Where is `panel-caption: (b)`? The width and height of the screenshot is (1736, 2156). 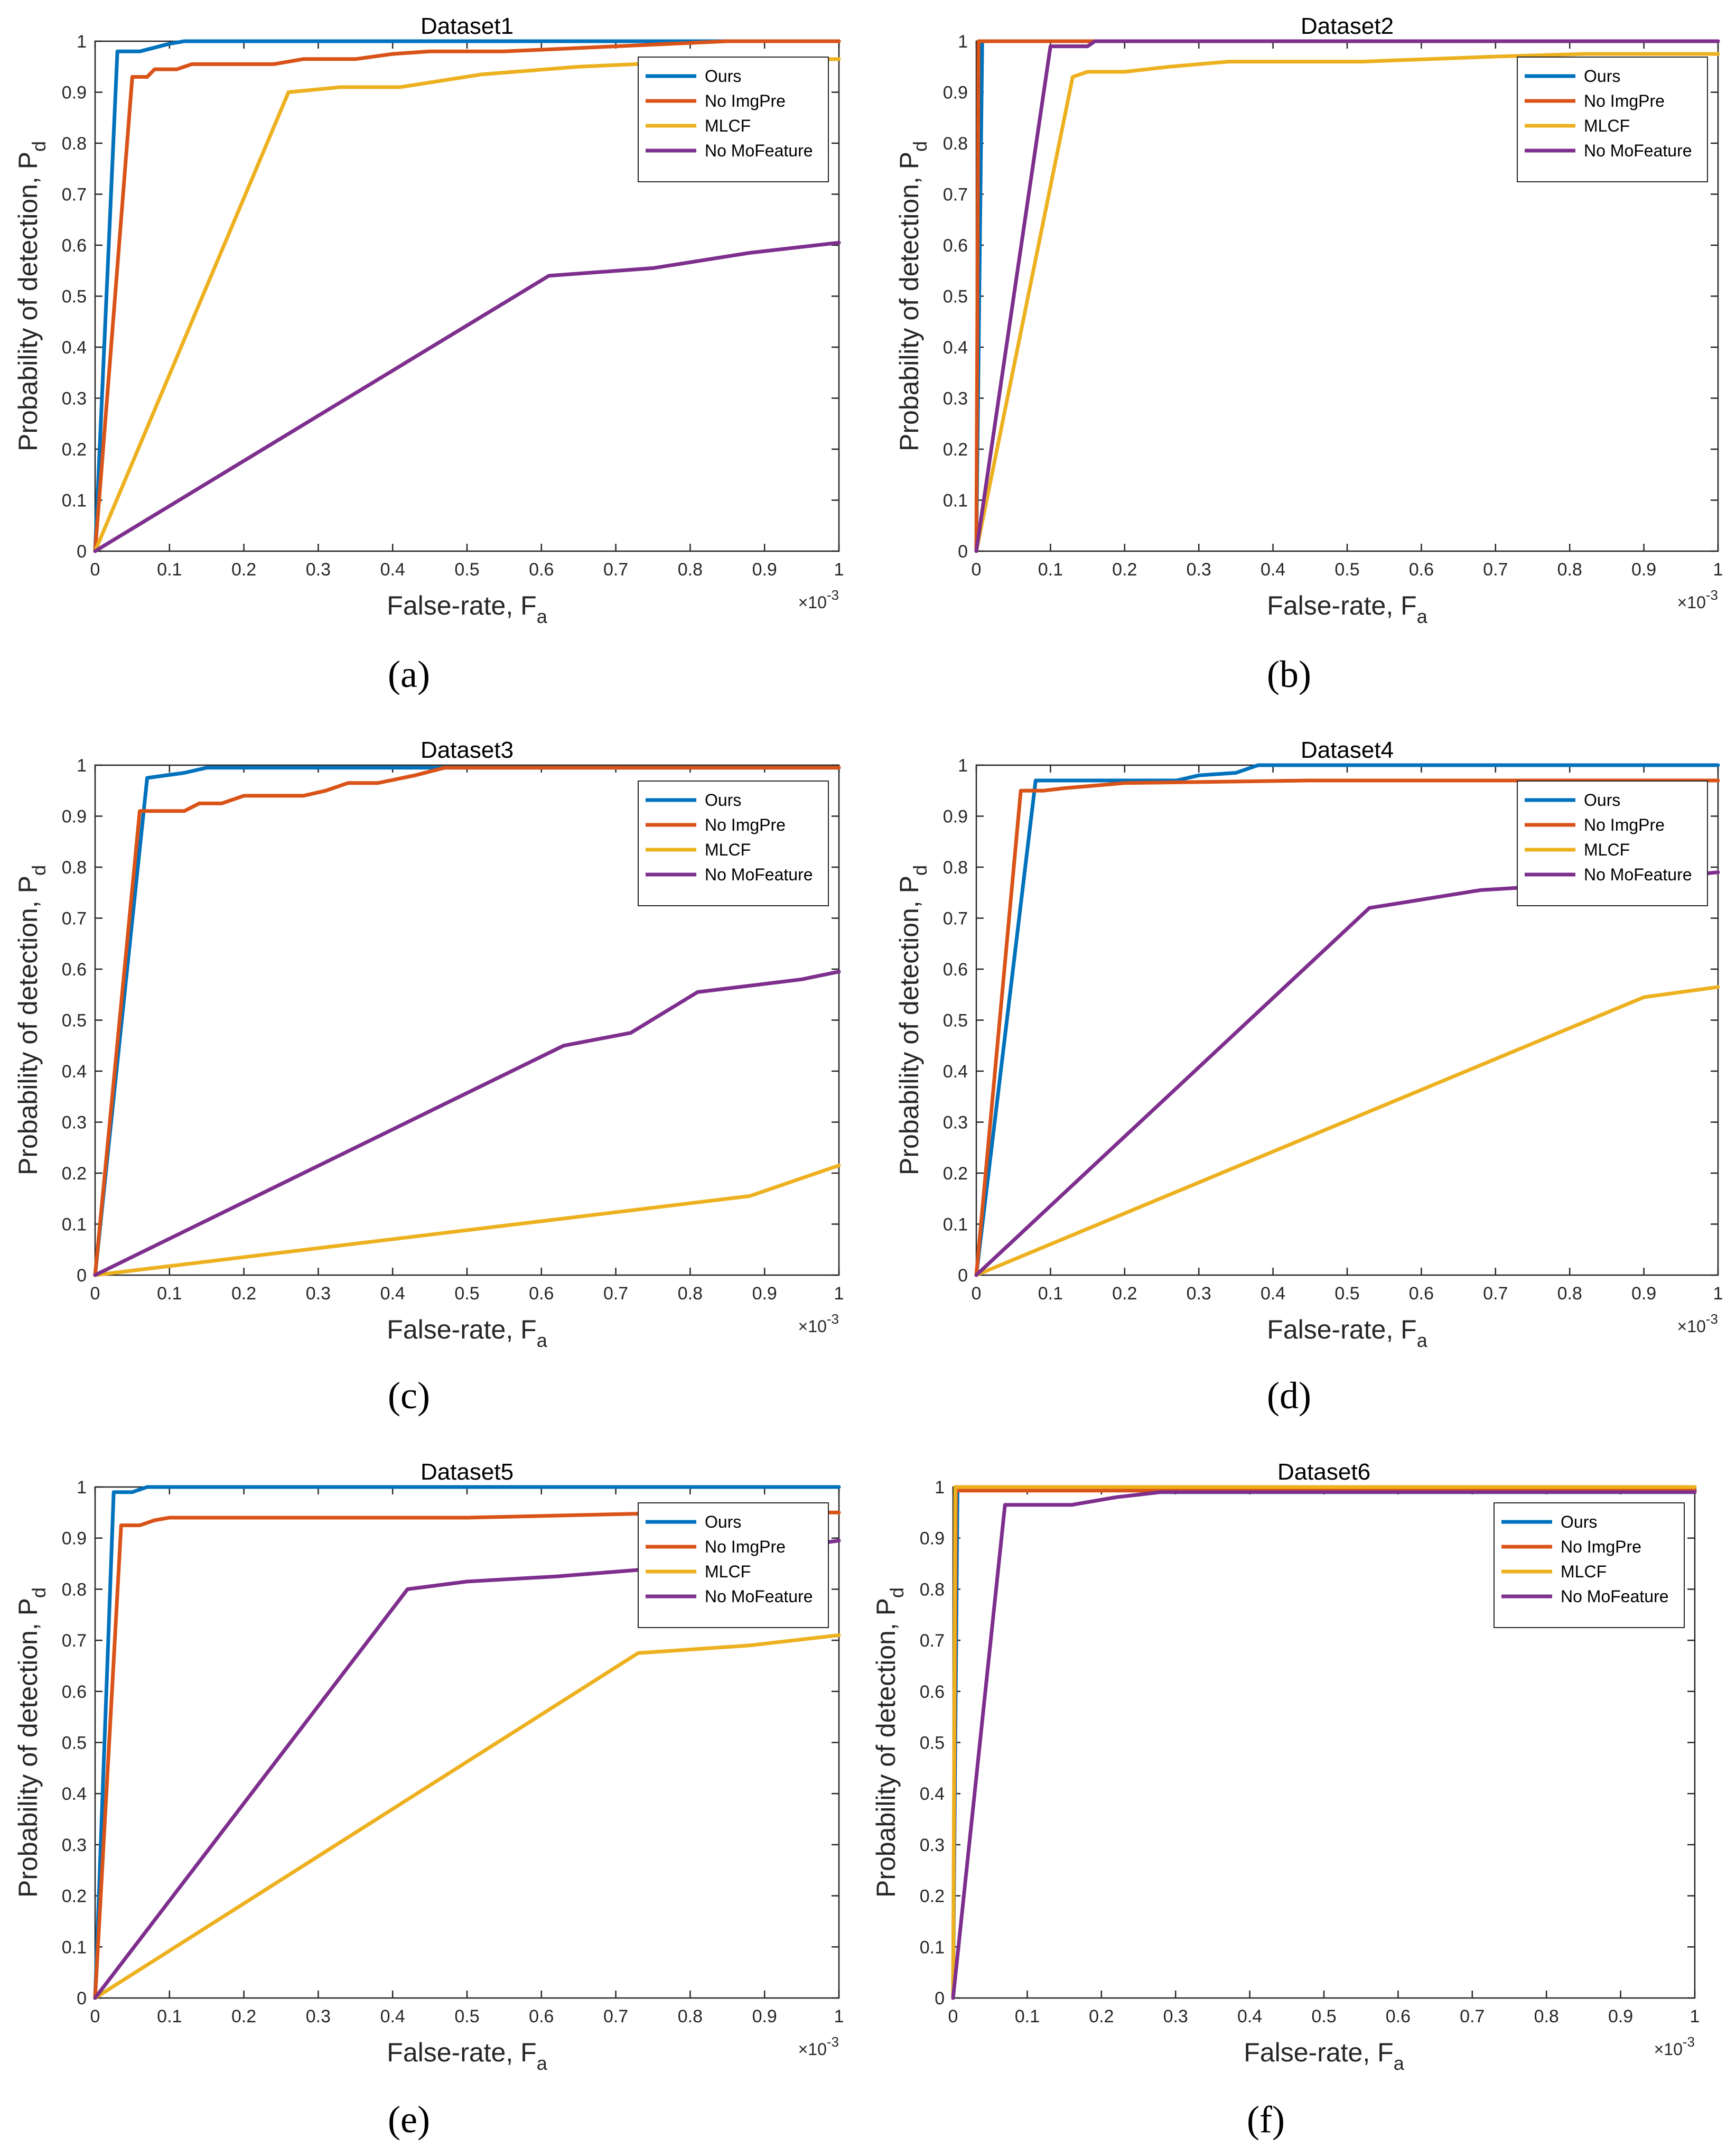 panel-caption: (b) is located at coordinates (1289, 674).